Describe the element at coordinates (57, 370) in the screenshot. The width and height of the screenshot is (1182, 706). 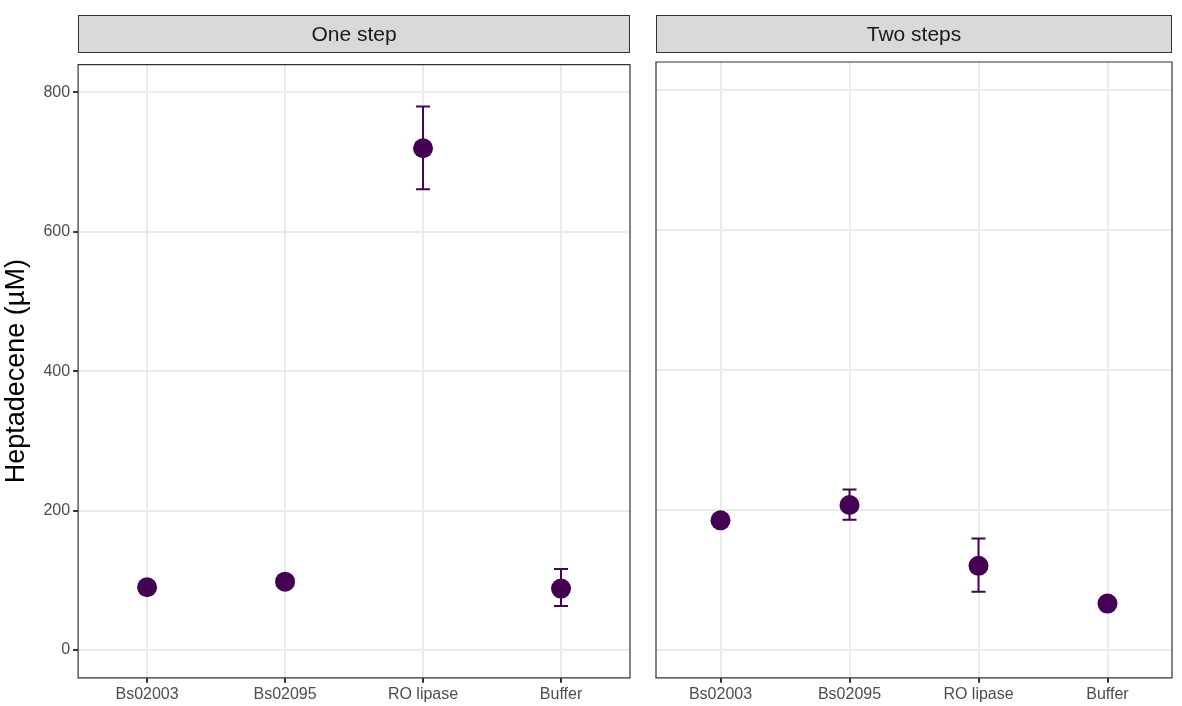
I see `y-tick-label: 400` at that location.